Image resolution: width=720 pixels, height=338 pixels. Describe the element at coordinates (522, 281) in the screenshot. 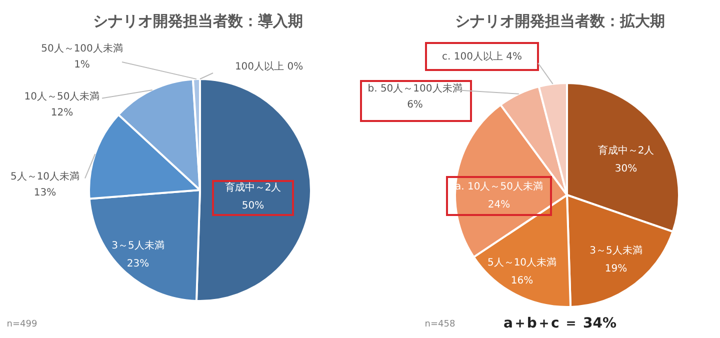

I see `data-label: 16%` at that location.